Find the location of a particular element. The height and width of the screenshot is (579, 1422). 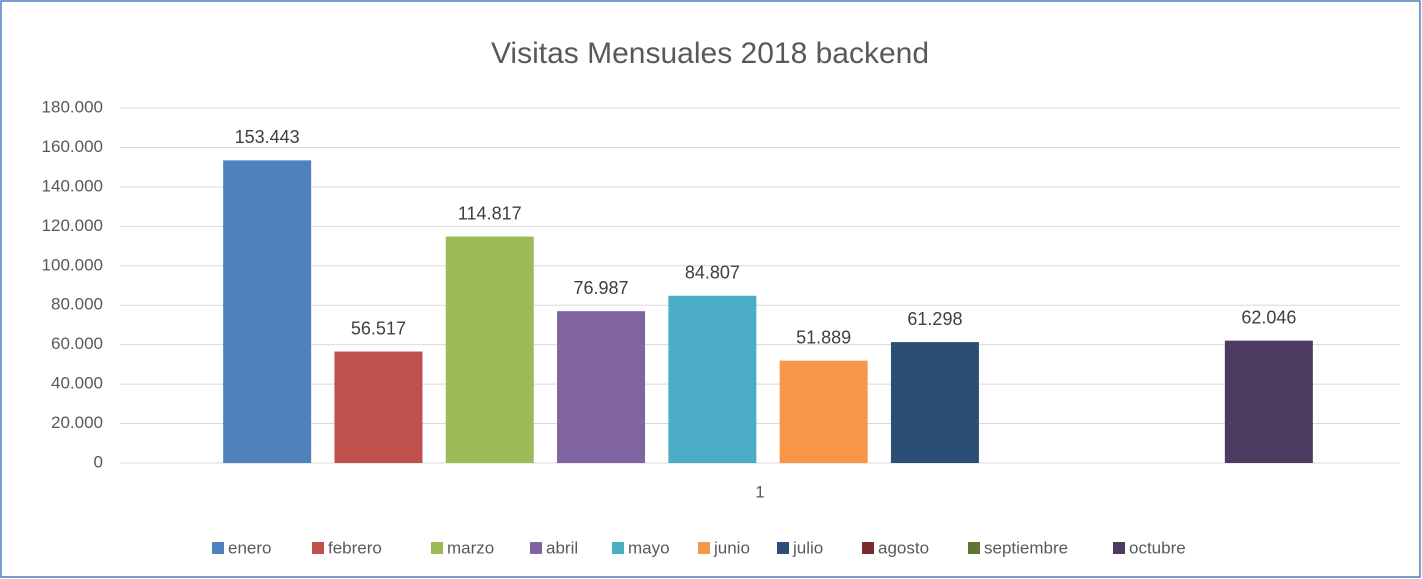

legend-label: julio is located at coordinates (807, 547).